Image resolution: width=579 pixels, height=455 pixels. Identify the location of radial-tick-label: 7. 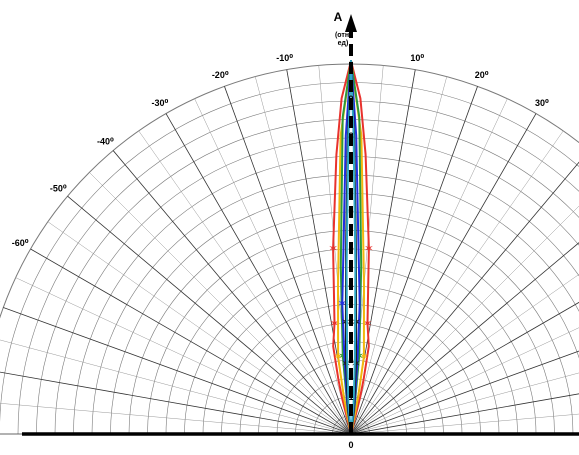
(350, 173).